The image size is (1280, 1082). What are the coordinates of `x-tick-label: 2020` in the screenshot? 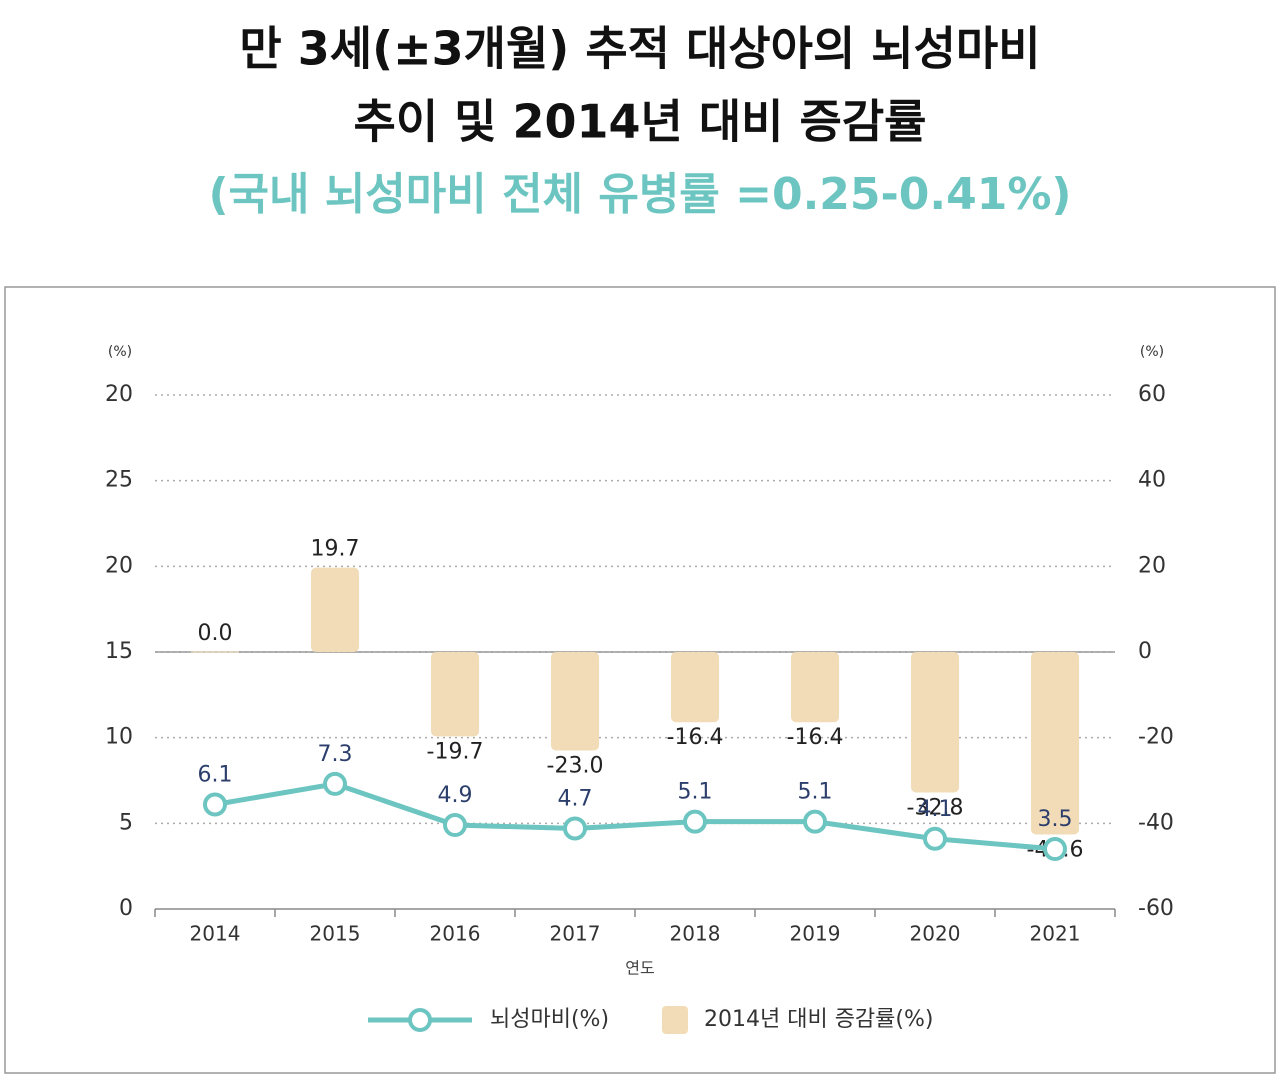 It's located at (935, 934).